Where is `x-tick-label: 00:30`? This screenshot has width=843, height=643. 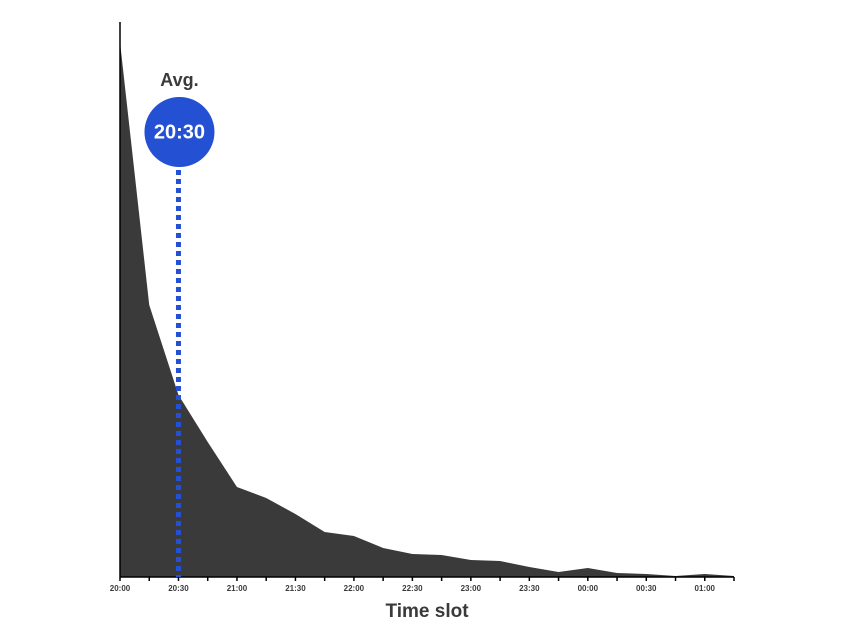
x-tick-label: 00:30 is located at coordinates (646, 588).